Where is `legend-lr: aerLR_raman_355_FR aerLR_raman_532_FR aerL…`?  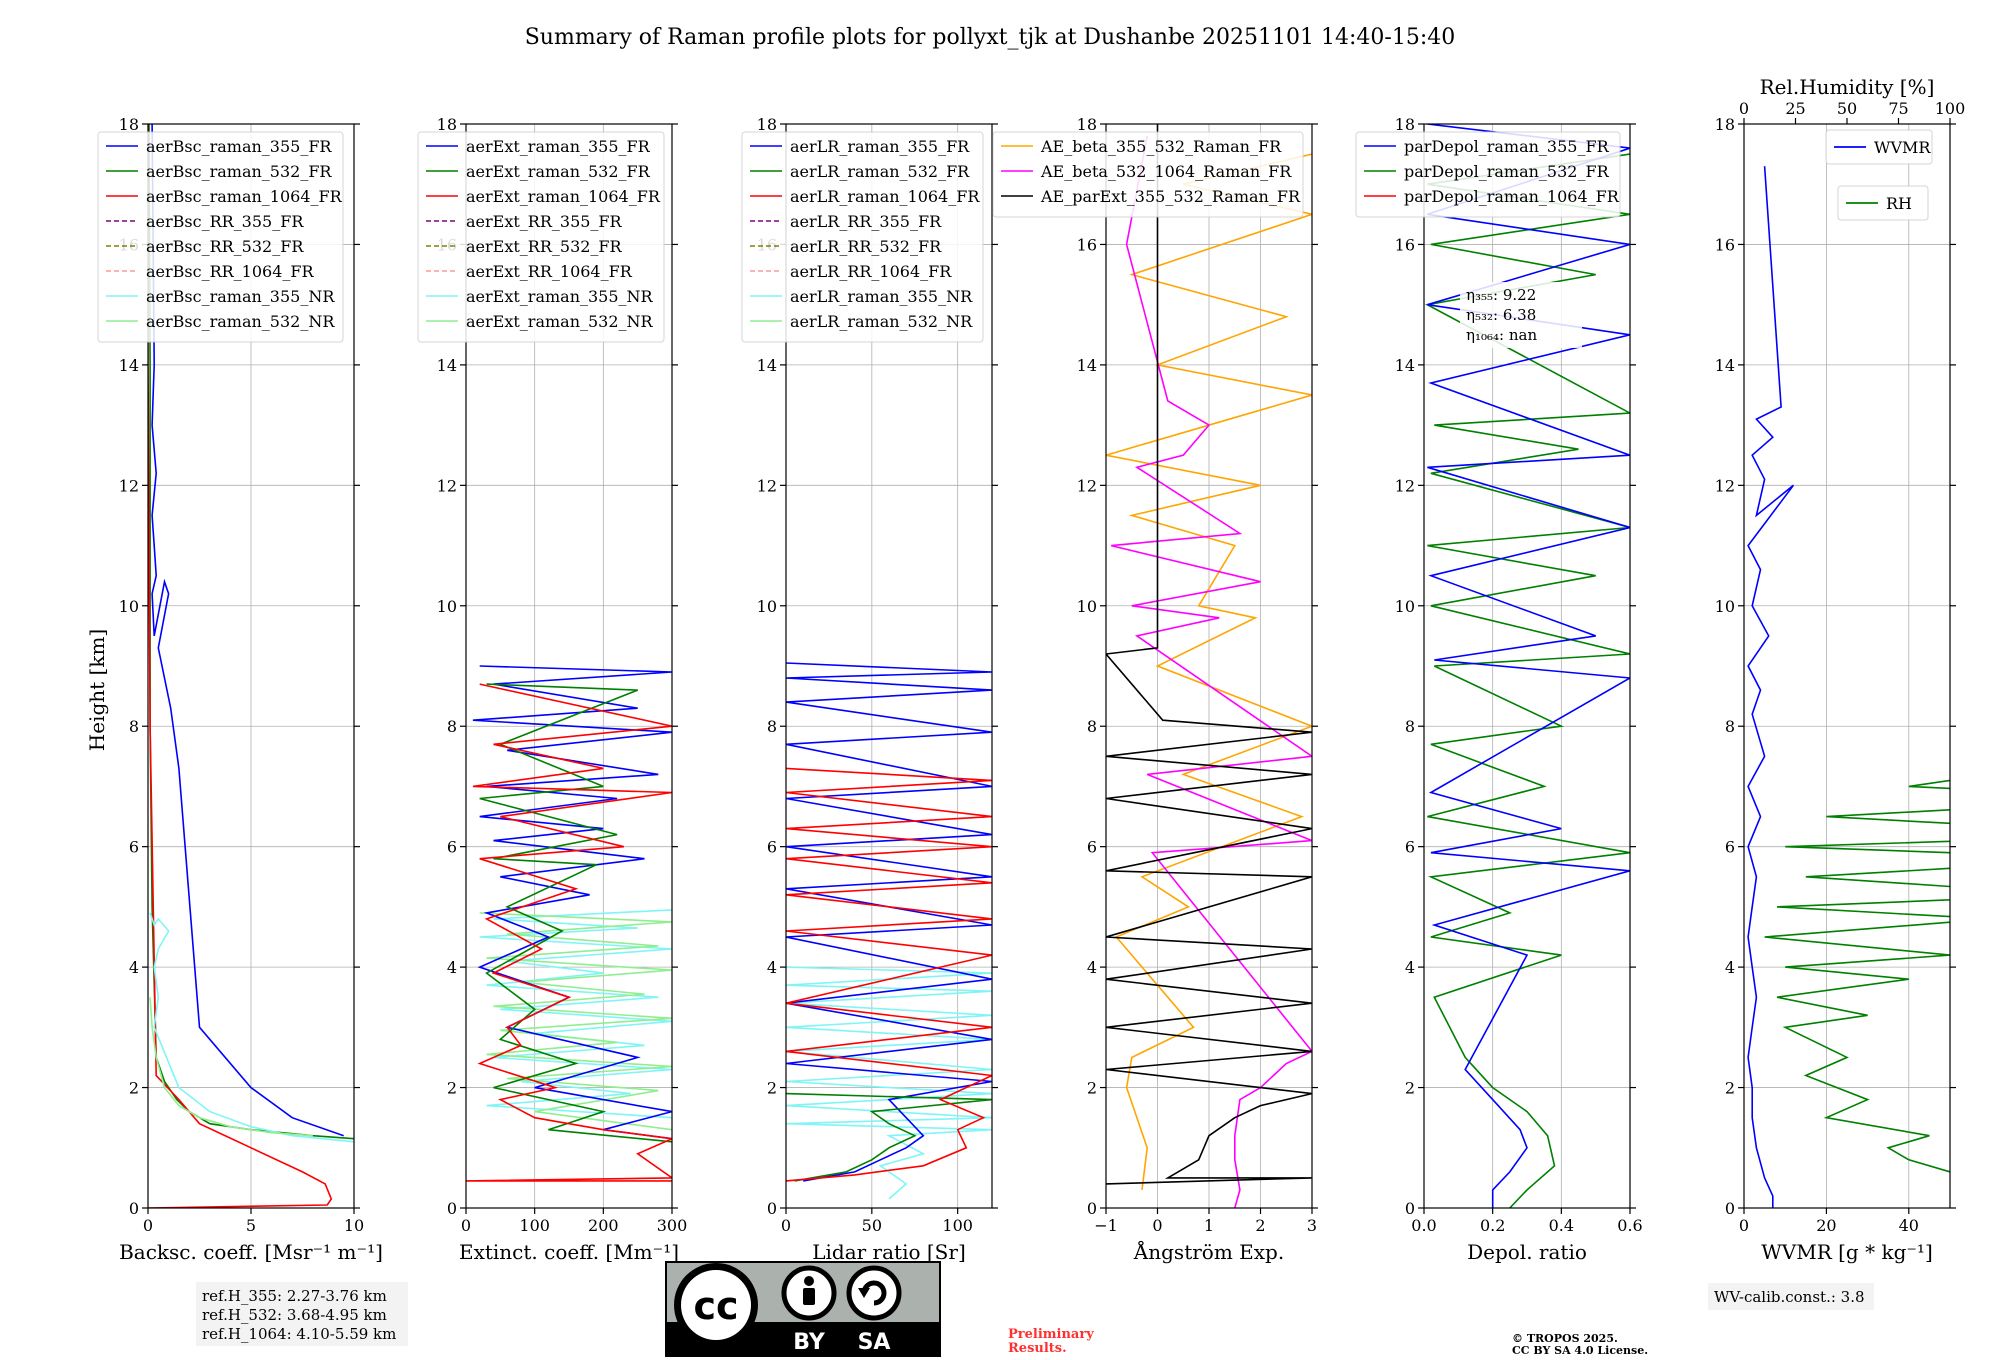 legend-lr: aerLR_raman_355_FR aerLR_raman_532_FR aerL… is located at coordinates (862, 237).